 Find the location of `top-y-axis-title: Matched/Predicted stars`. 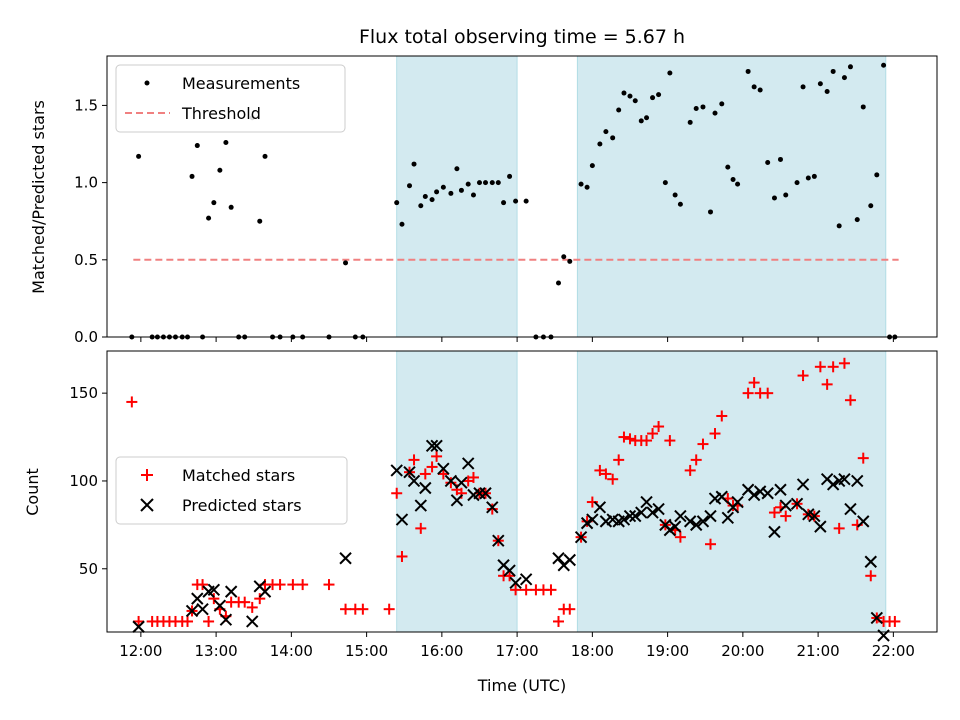

top-y-axis-title: Matched/Predicted stars is located at coordinates (38, 197).